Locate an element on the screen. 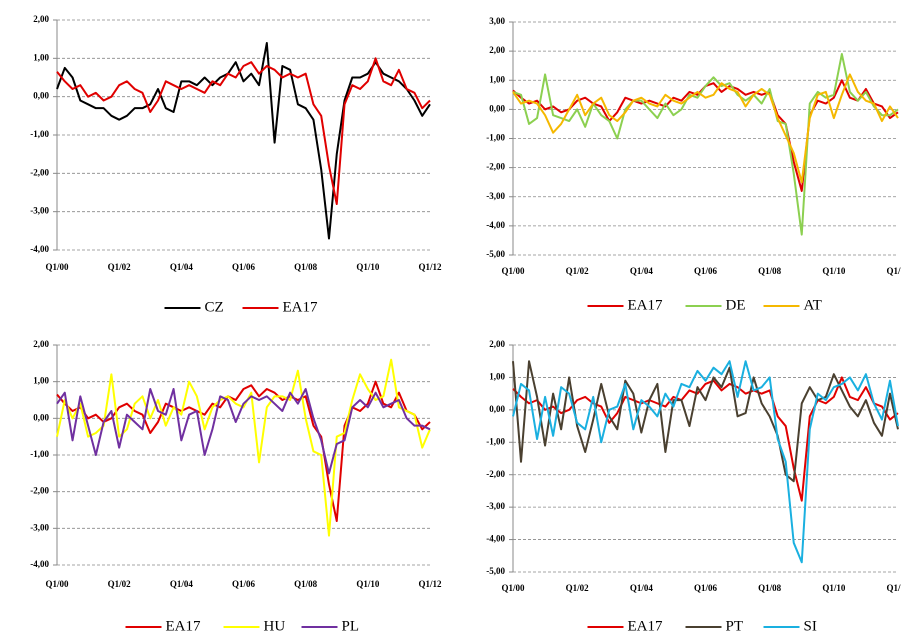 The height and width of the screenshot is (634, 901). legend-label: PT is located at coordinates (735, 626).